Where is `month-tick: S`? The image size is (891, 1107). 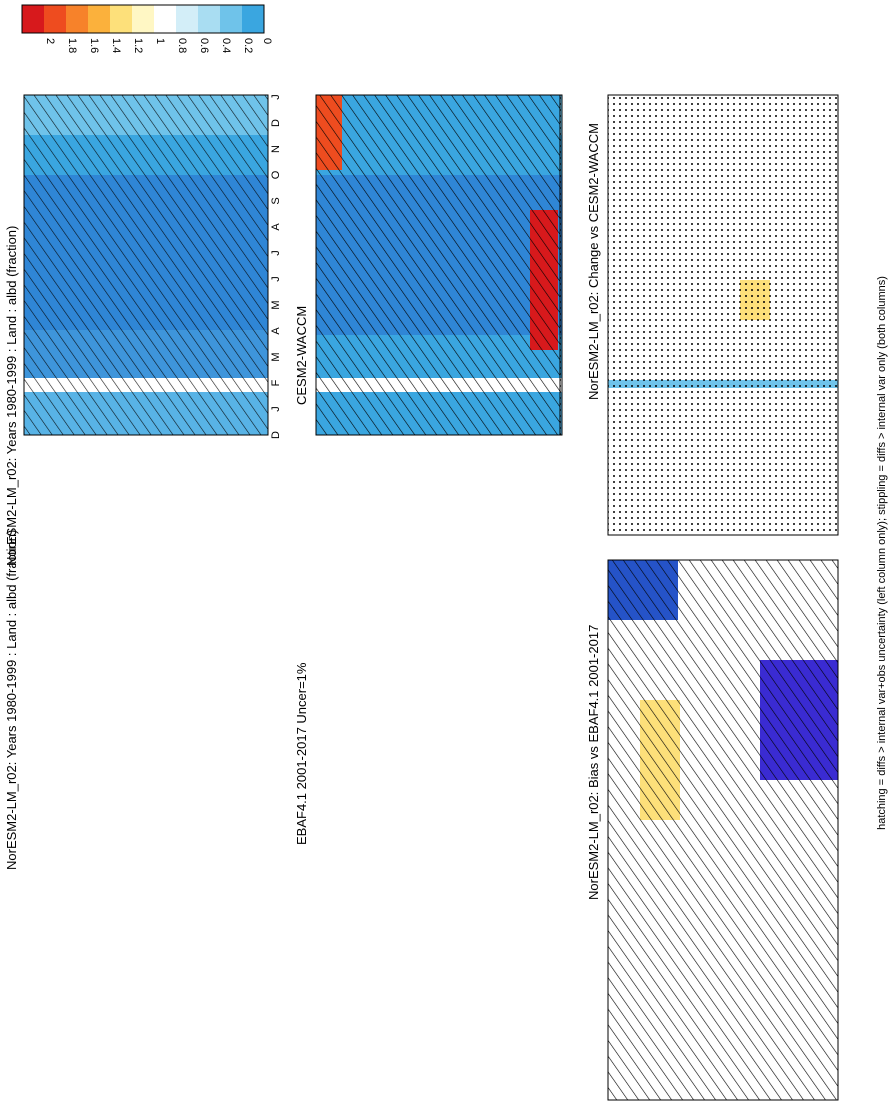
month-tick: S is located at coordinates (276, 200).